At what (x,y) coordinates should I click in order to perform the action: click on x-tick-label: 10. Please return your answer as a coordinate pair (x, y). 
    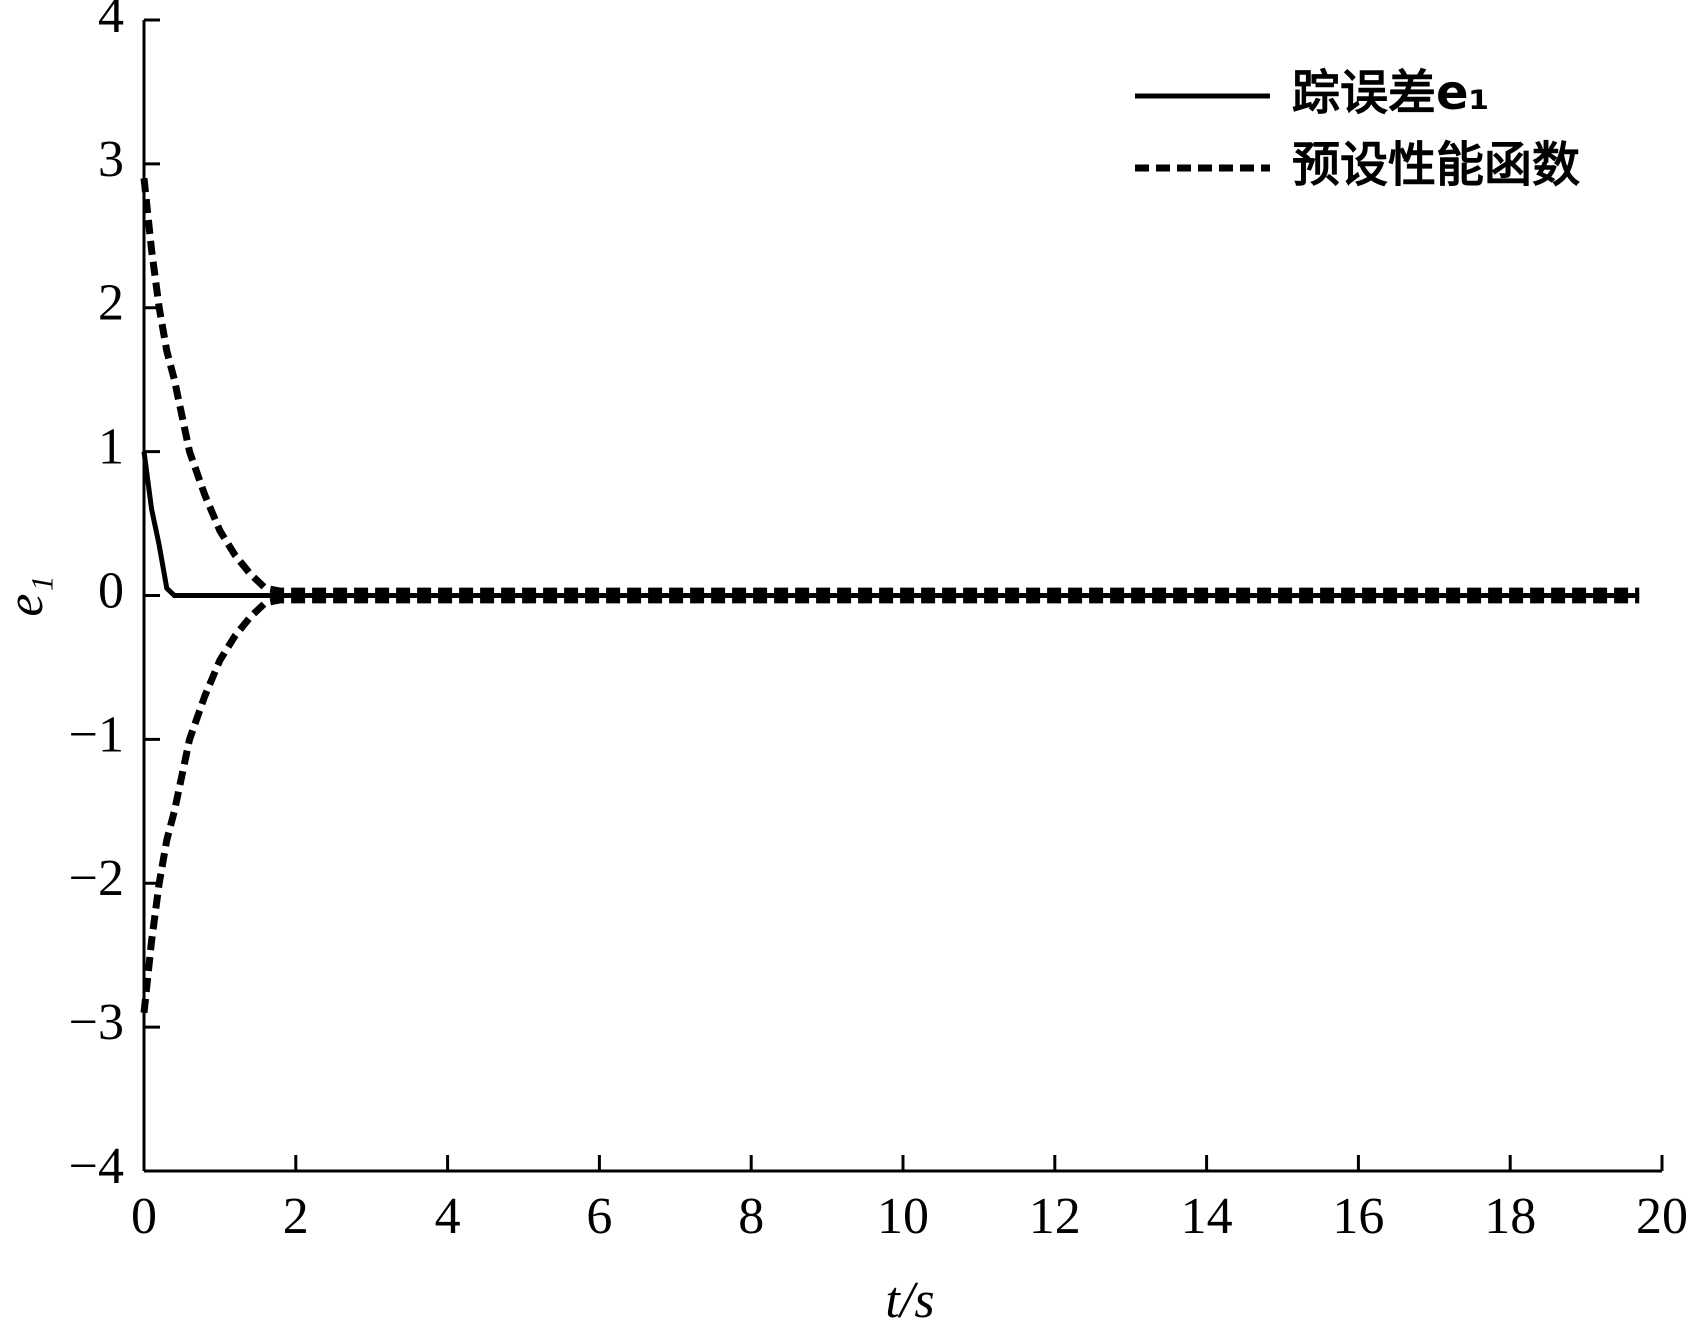
    Looking at the image, I should click on (903, 1216).